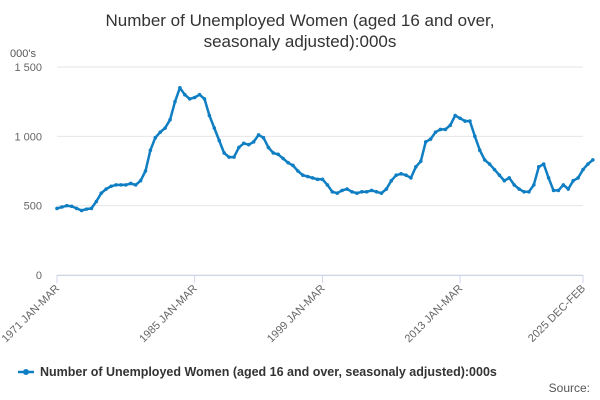 The width and height of the screenshot is (600, 400). I want to click on y-tick-label: 0, so click(39, 276).